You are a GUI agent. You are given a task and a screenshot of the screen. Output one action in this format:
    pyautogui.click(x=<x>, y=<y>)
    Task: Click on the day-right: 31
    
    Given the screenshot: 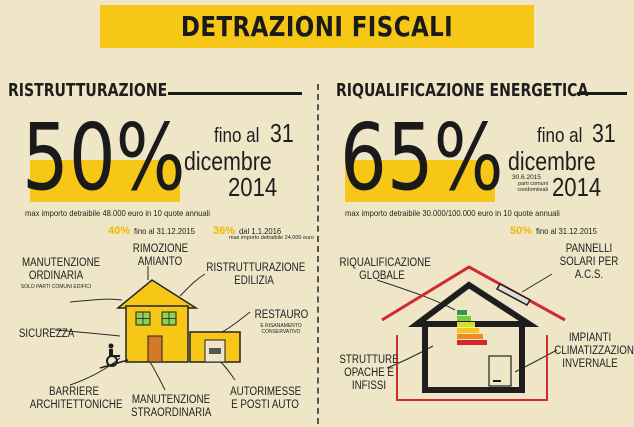 What is the action you would take?
    pyautogui.click(x=604, y=133)
    